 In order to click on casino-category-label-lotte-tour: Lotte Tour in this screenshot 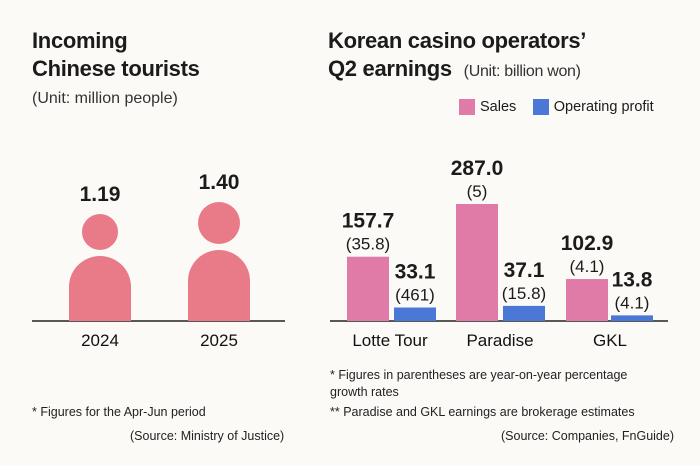, I will do `click(390, 340)`.